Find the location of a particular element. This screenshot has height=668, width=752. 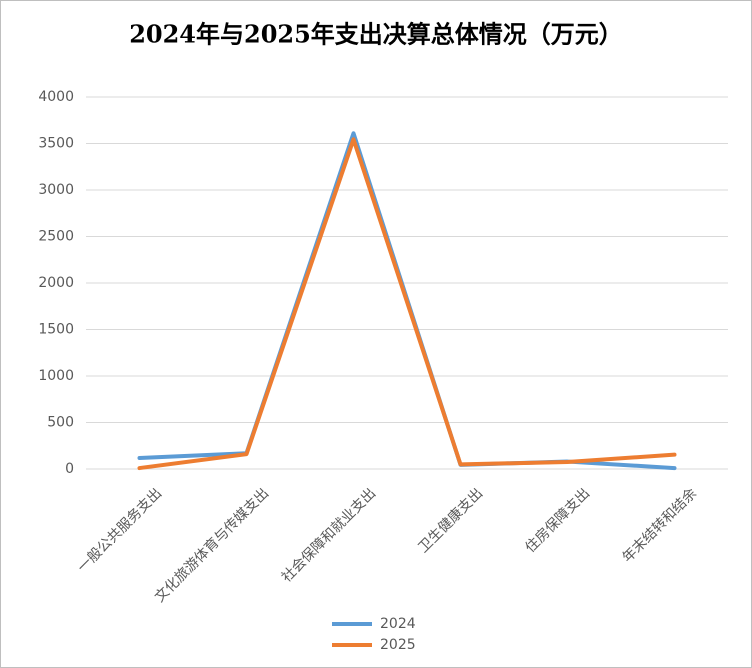

y-tick-label: 3500 is located at coordinates (56, 144).